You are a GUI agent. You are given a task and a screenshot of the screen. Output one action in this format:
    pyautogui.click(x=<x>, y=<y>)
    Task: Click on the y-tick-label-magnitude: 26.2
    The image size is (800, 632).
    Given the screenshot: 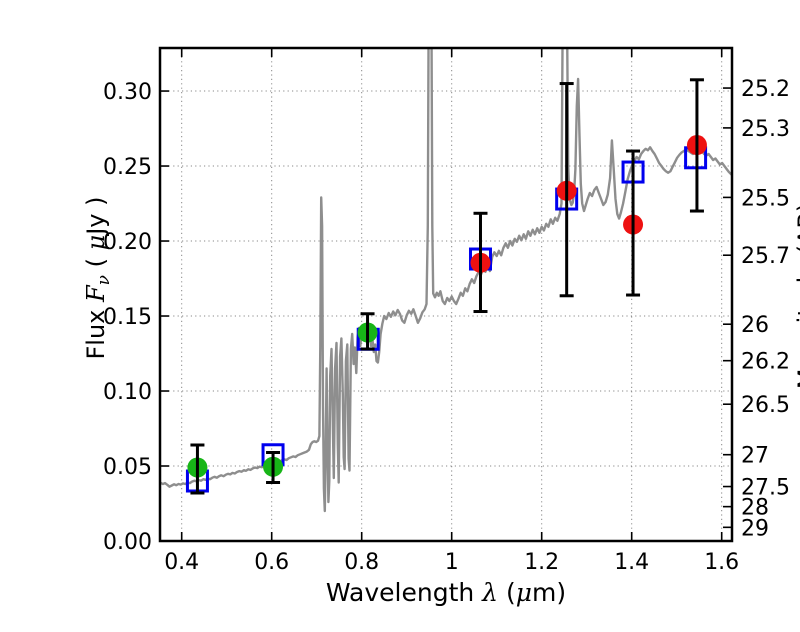 What is the action you would take?
    pyautogui.click(x=765, y=362)
    